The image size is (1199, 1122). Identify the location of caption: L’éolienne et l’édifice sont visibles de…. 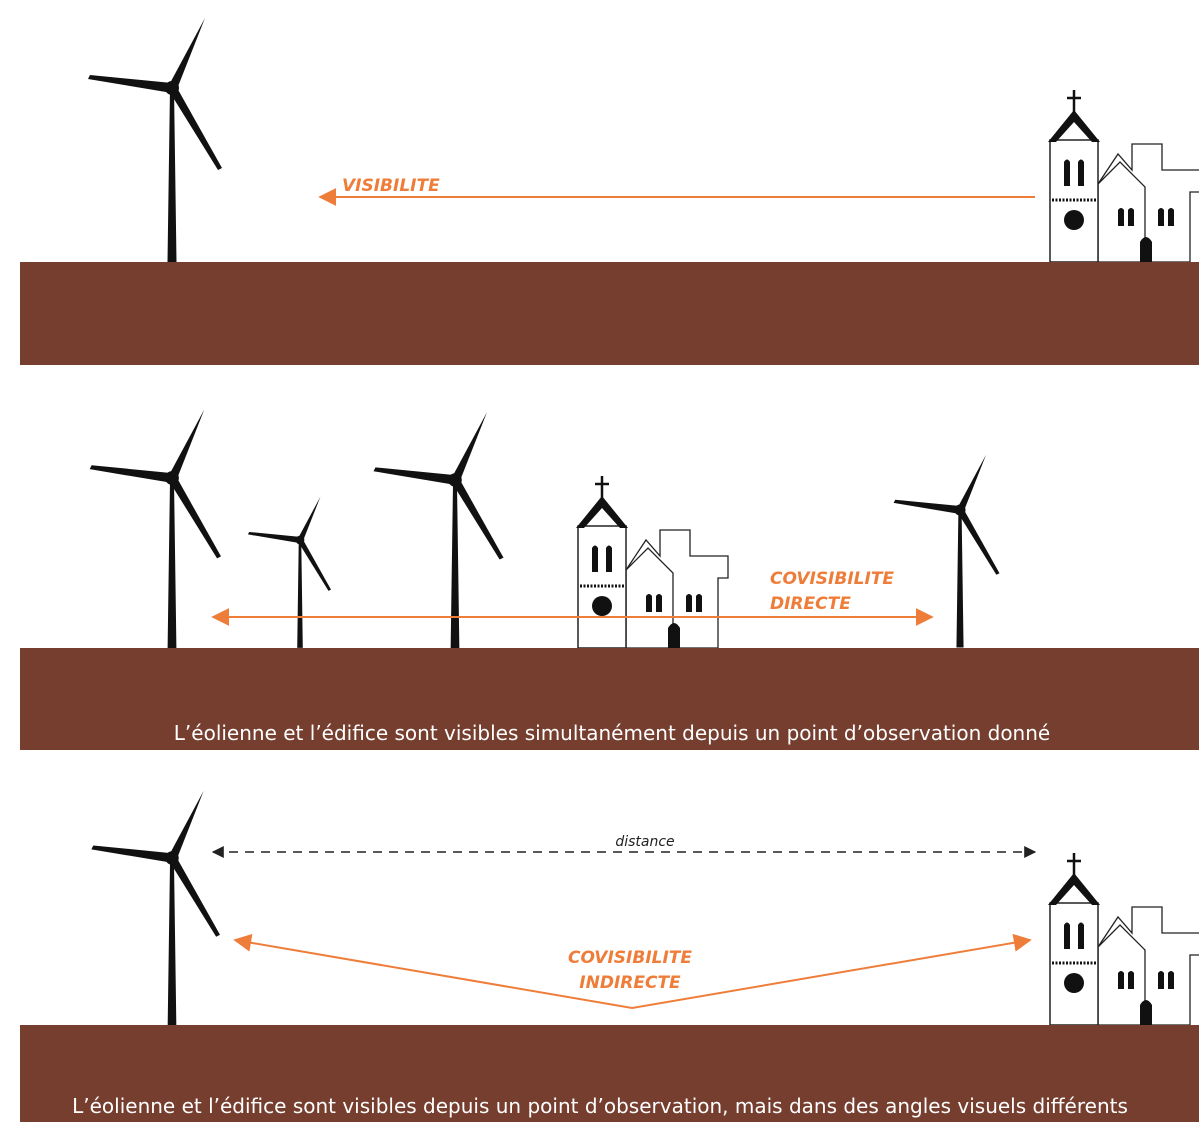
(600, 1106).